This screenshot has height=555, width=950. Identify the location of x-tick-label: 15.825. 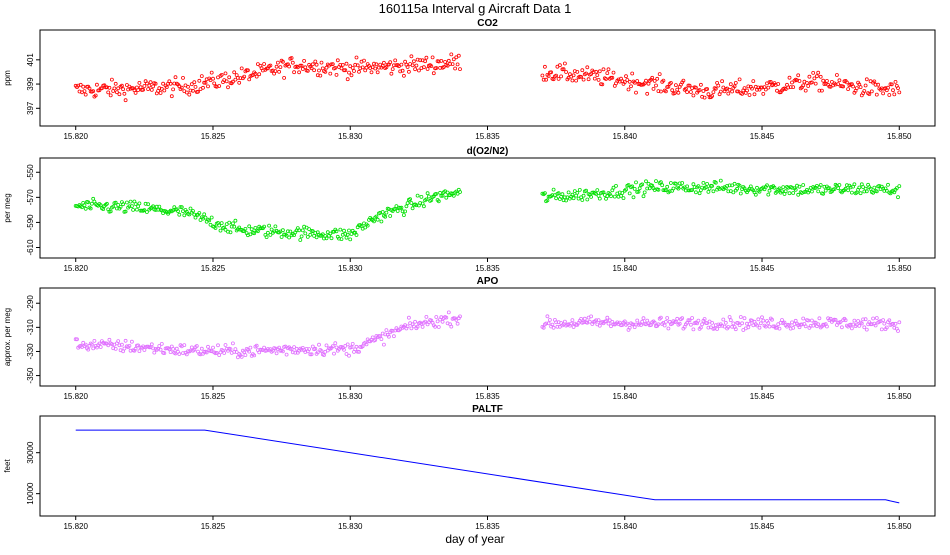
(213, 268).